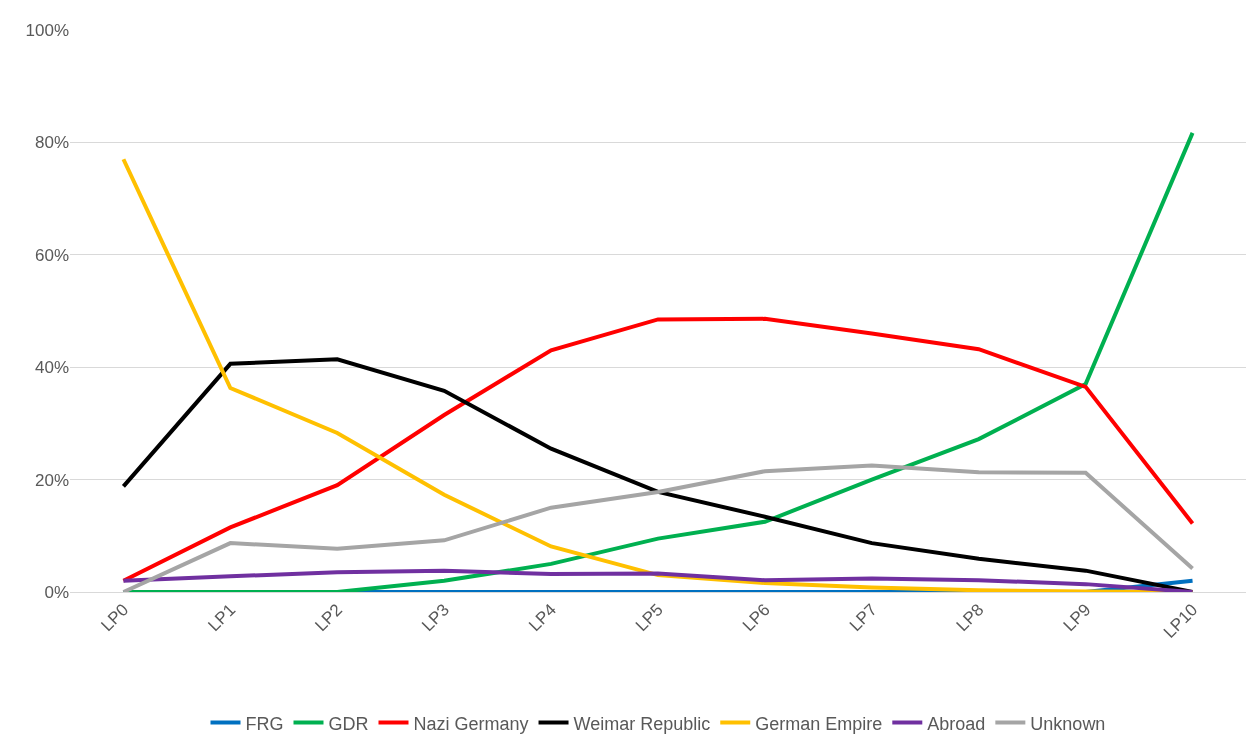  Describe the element at coordinates (51, 480) in the screenshot. I see `y-tick-label: 20%` at that location.